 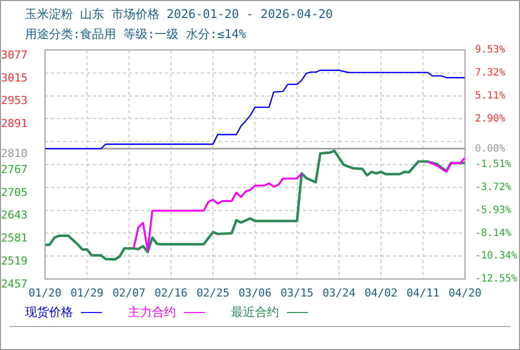 I want to click on y2-tick-label: 9.53%, so click(x=490, y=50).